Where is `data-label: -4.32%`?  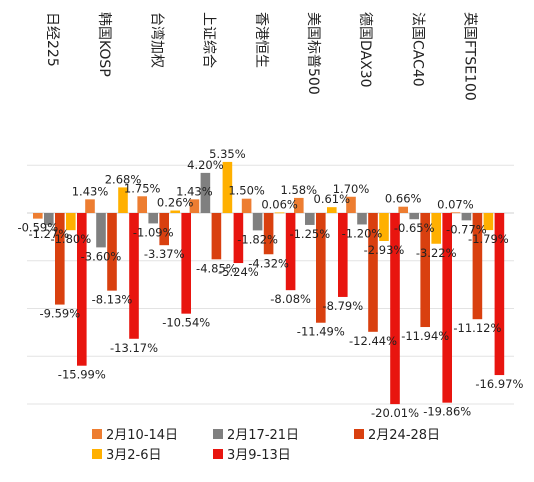 data-label: -4.32% is located at coordinates (268, 263).